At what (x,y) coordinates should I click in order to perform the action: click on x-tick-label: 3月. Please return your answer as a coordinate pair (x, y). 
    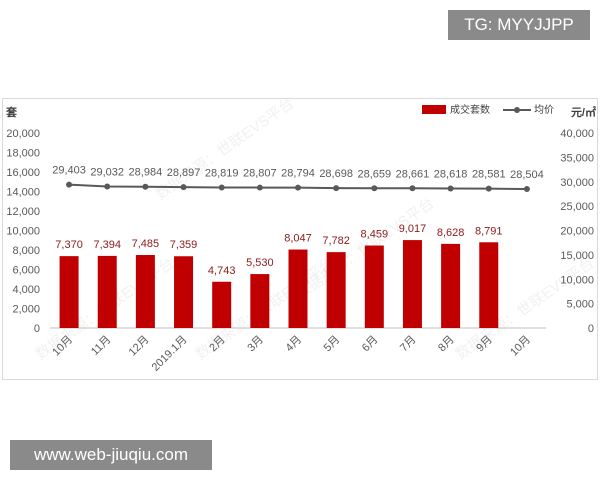
    Looking at the image, I should click on (255, 344).